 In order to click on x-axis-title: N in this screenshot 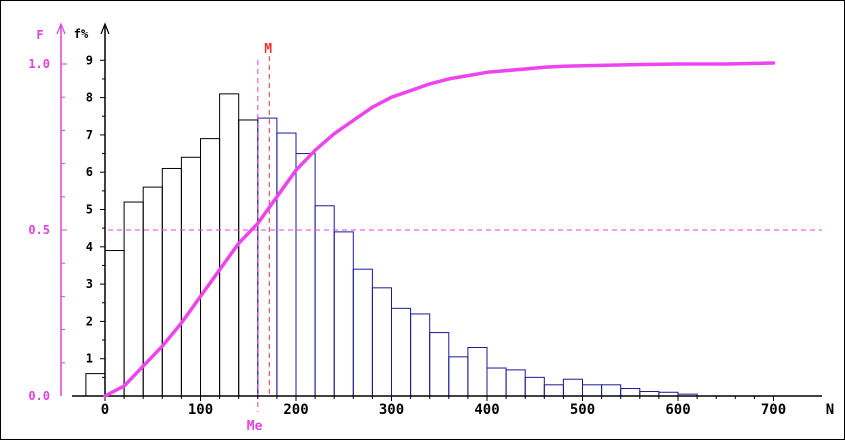, I will do `click(830, 410)`.